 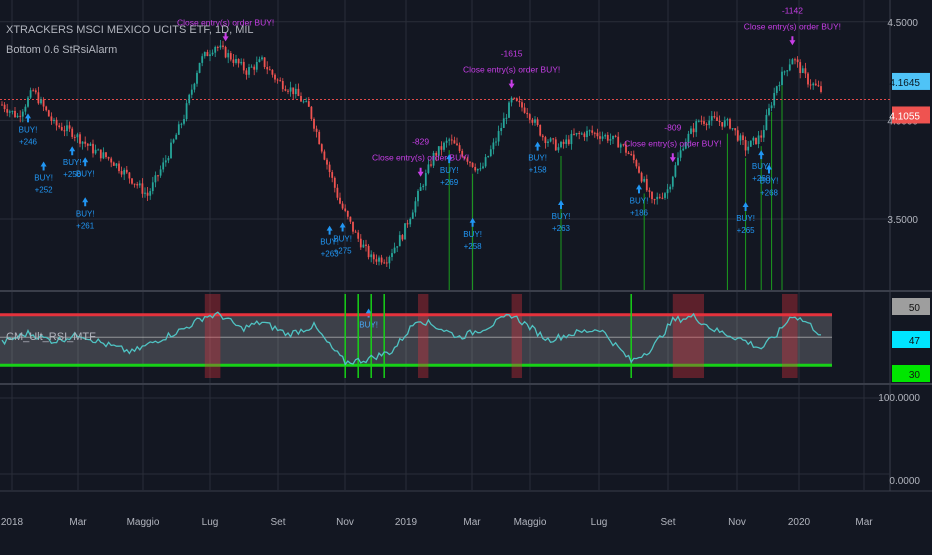 What do you see at coordinates (911, 115) in the screenshot?
I see `ref-price-tag-bg` at bounding box center [911, 115].